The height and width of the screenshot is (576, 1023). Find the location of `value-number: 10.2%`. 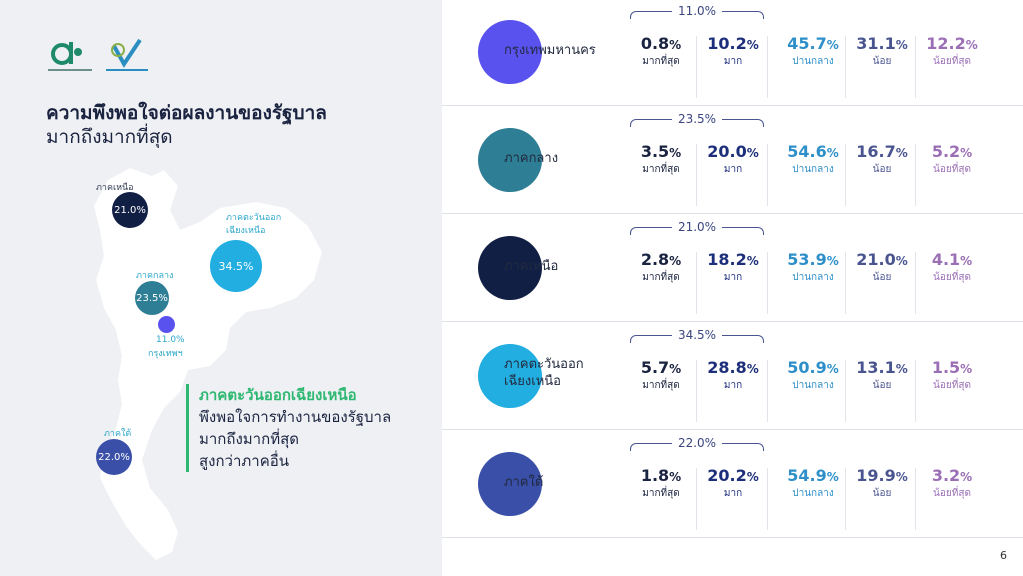

value-number: 10.2% is located at coordinates (733, 44).